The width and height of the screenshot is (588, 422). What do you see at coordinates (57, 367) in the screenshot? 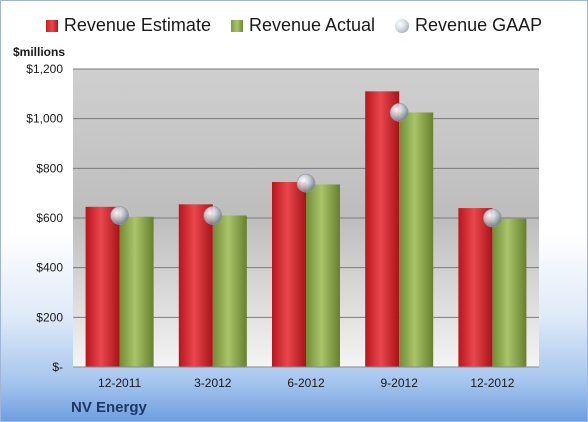
I see `y-tick-label: $-` at bounding box center [57, 367].